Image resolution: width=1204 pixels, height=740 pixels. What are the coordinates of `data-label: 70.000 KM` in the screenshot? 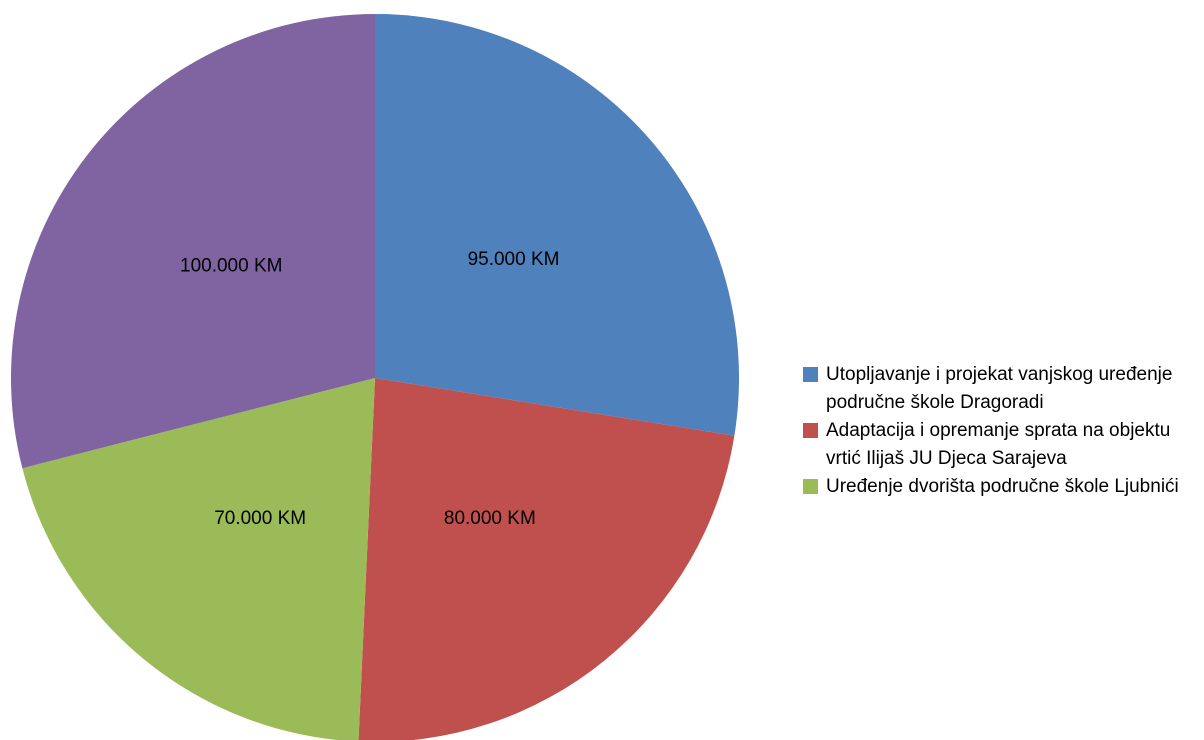 It's located at (260, 518).